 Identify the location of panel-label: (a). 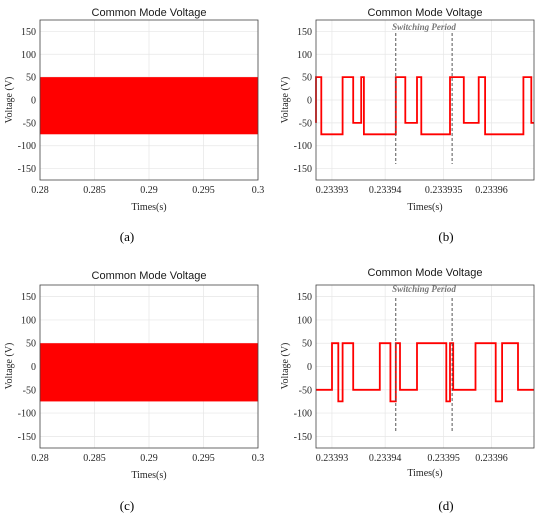
(127, 236).